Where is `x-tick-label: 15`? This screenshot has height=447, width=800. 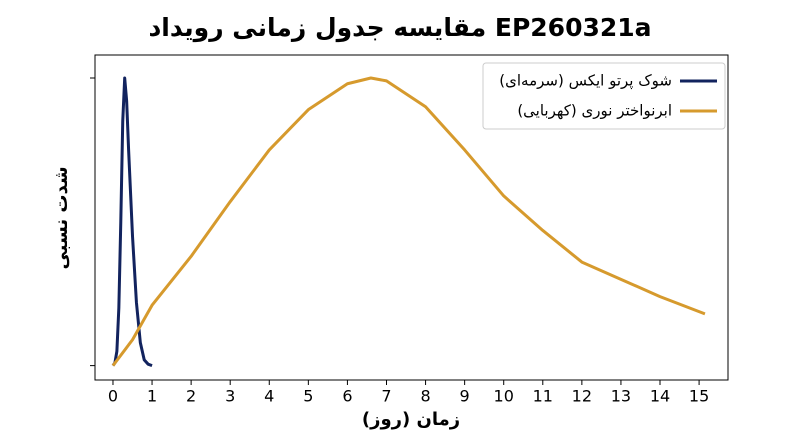
x-tick-label: 15 is located at coordinates (699, 396).